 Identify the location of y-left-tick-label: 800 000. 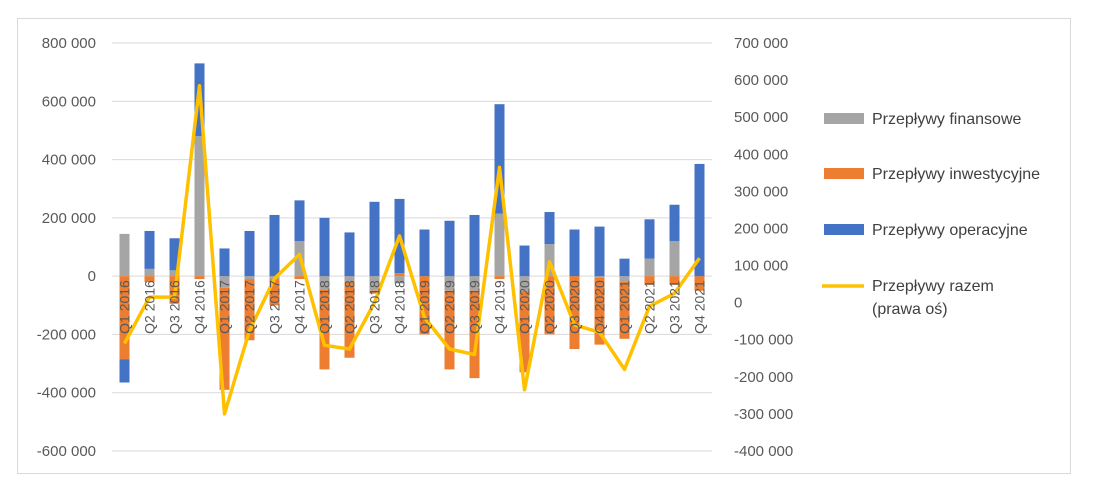
(69, 43).